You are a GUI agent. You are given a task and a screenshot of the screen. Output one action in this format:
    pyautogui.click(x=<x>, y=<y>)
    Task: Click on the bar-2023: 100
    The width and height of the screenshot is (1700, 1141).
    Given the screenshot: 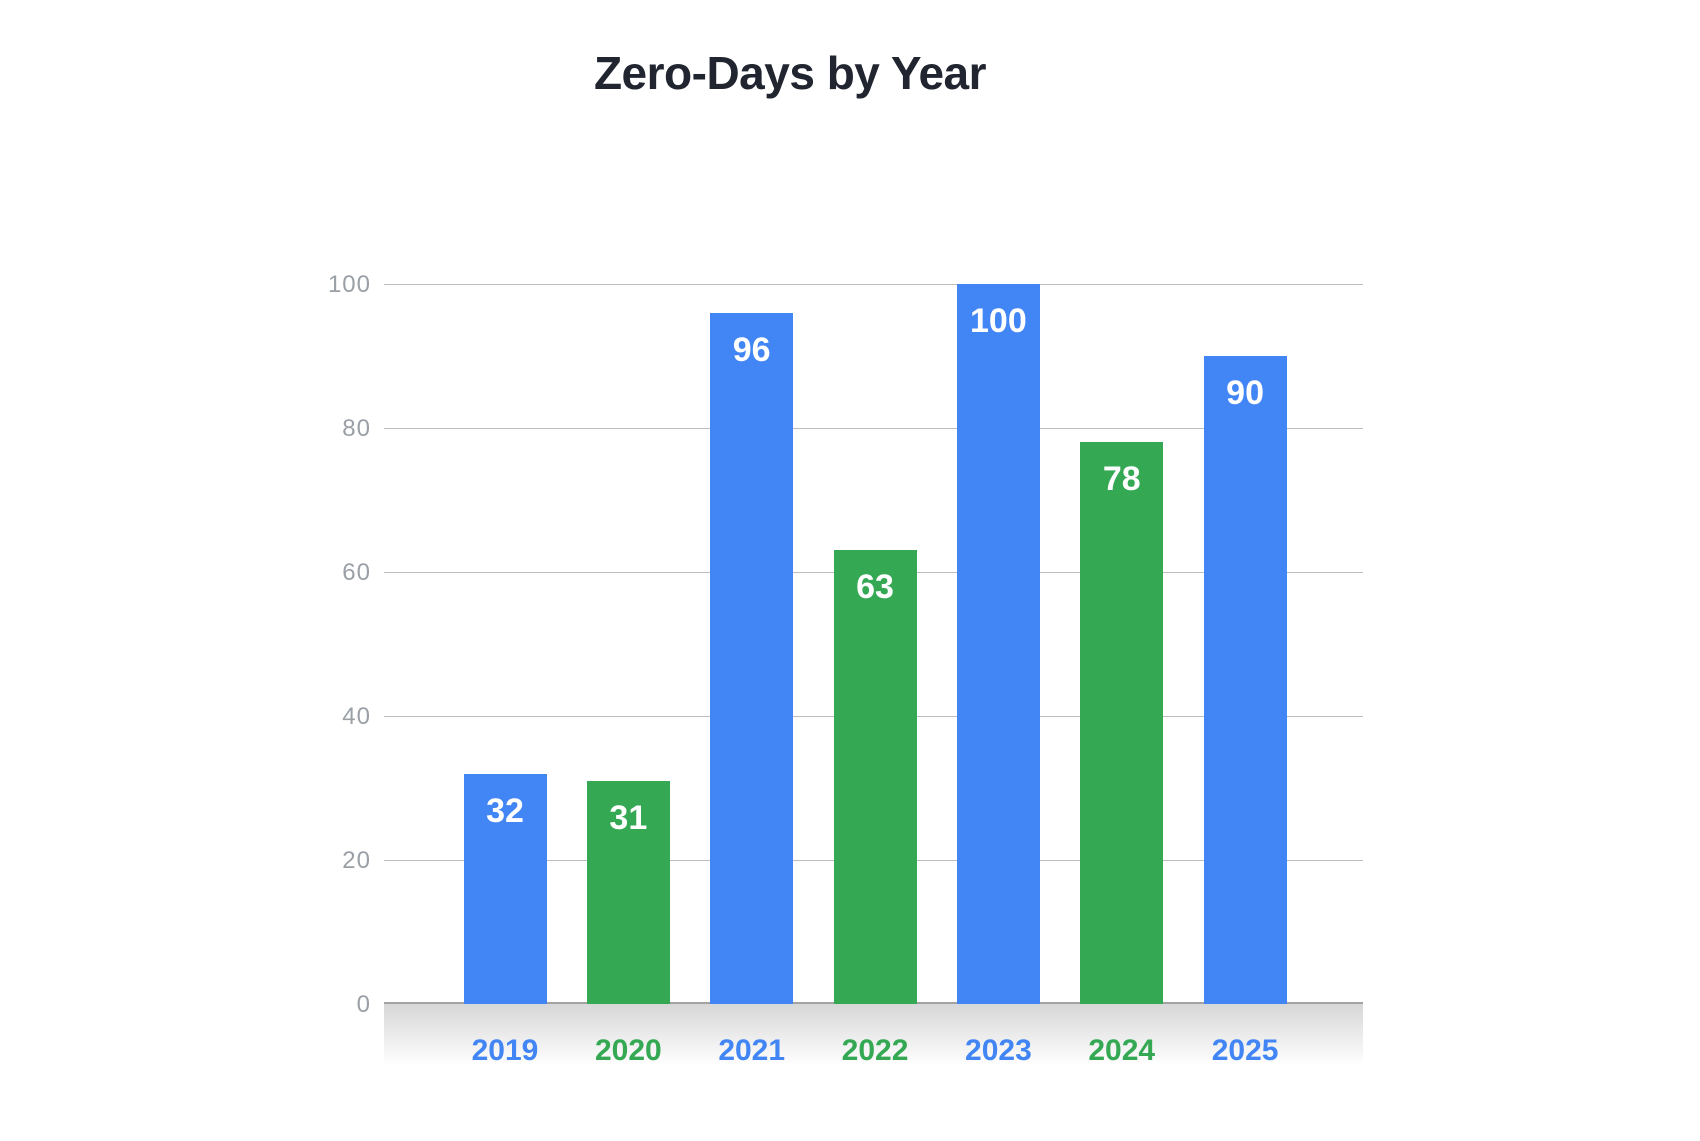 What is the action you would take?
    pyautogui.click(x=998, y=644)
    